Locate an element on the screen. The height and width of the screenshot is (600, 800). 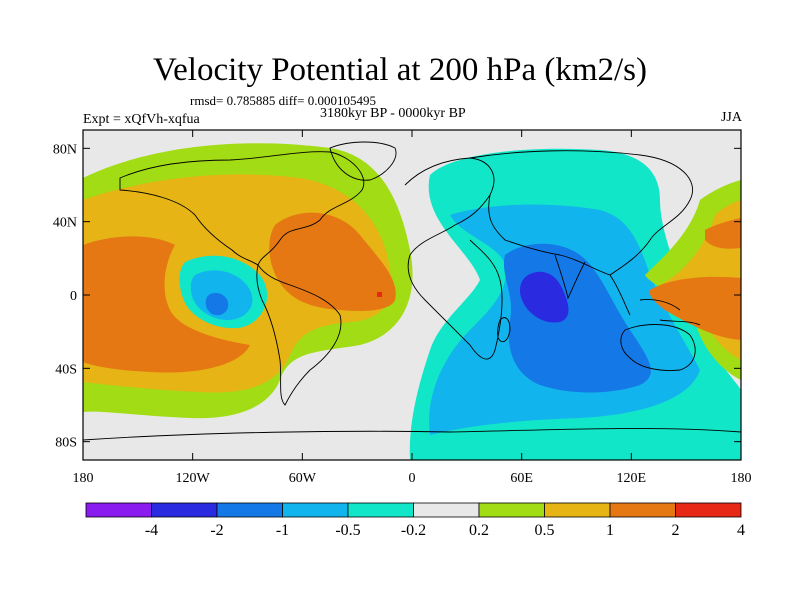
y-tick-label: 40S is located at coordinates (66, 369).